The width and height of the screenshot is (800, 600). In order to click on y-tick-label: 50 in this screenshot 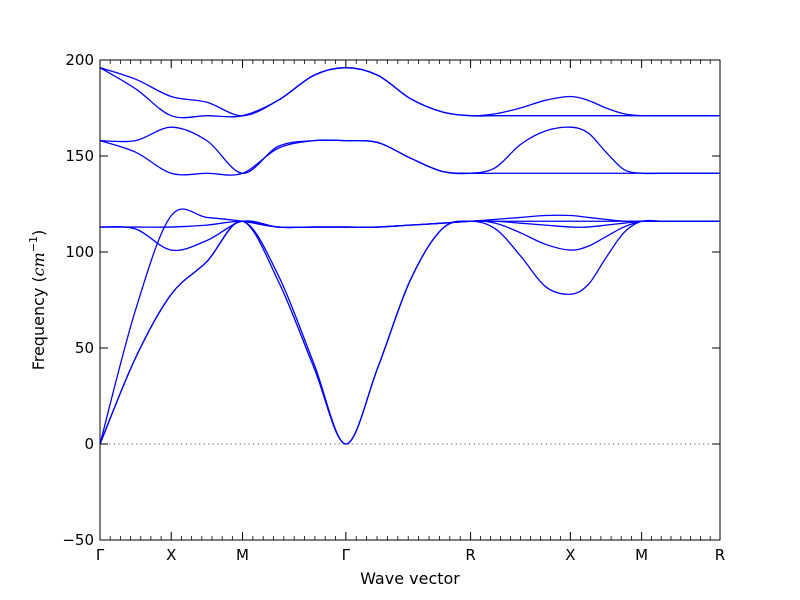, I will do `click(84, 348)`.